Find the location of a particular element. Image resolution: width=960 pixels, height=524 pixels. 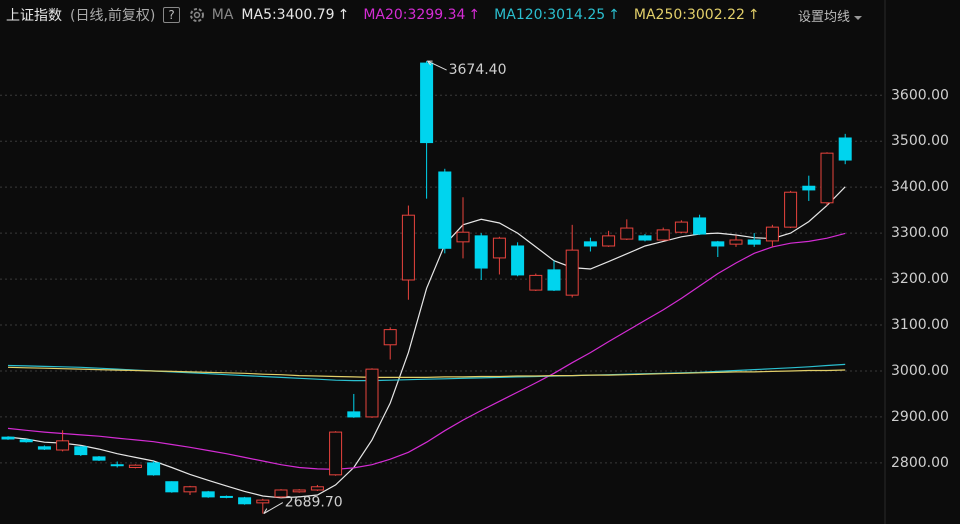

settings-label: 设置均线 is located at coordinates (824, 17).